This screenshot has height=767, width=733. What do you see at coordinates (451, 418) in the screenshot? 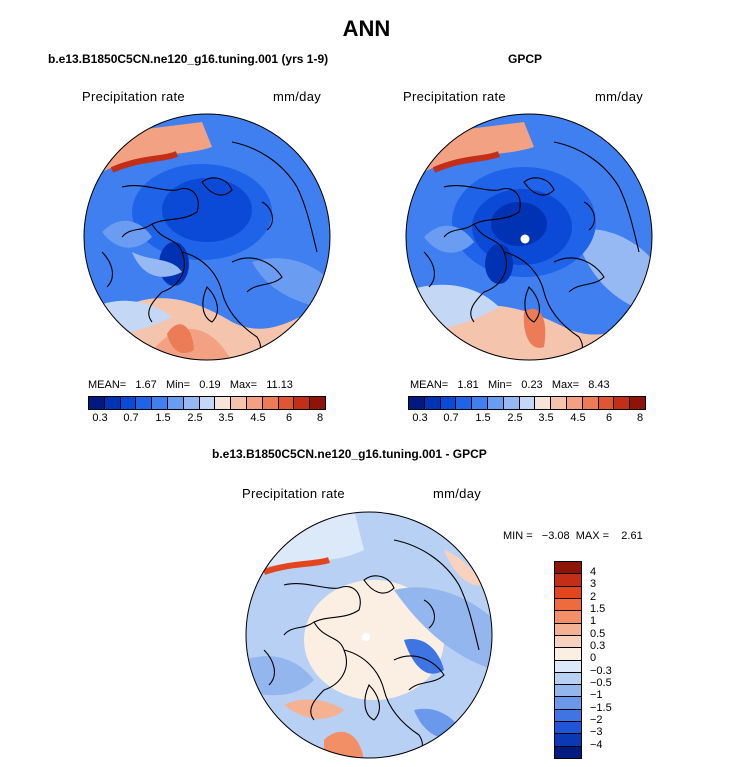
I see `cbar2-label: 0.7` at bounding box center [451, 418].